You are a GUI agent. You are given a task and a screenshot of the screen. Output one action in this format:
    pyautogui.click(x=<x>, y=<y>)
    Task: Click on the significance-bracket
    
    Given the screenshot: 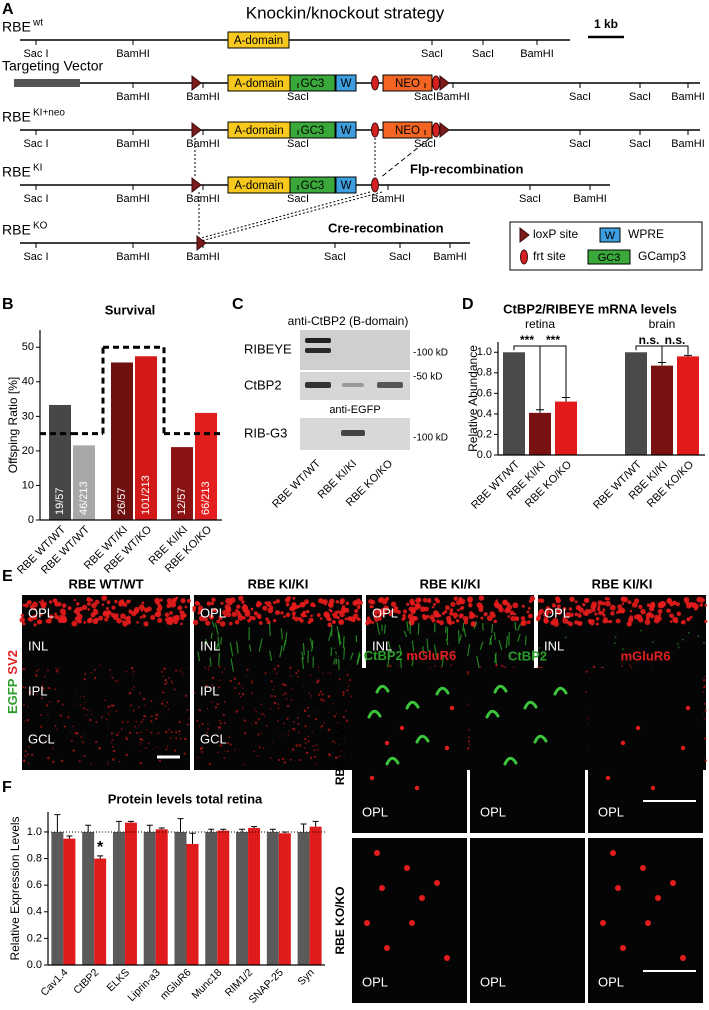 What is the action you would take?
    pyautogui.click(x=553, y=378)
    